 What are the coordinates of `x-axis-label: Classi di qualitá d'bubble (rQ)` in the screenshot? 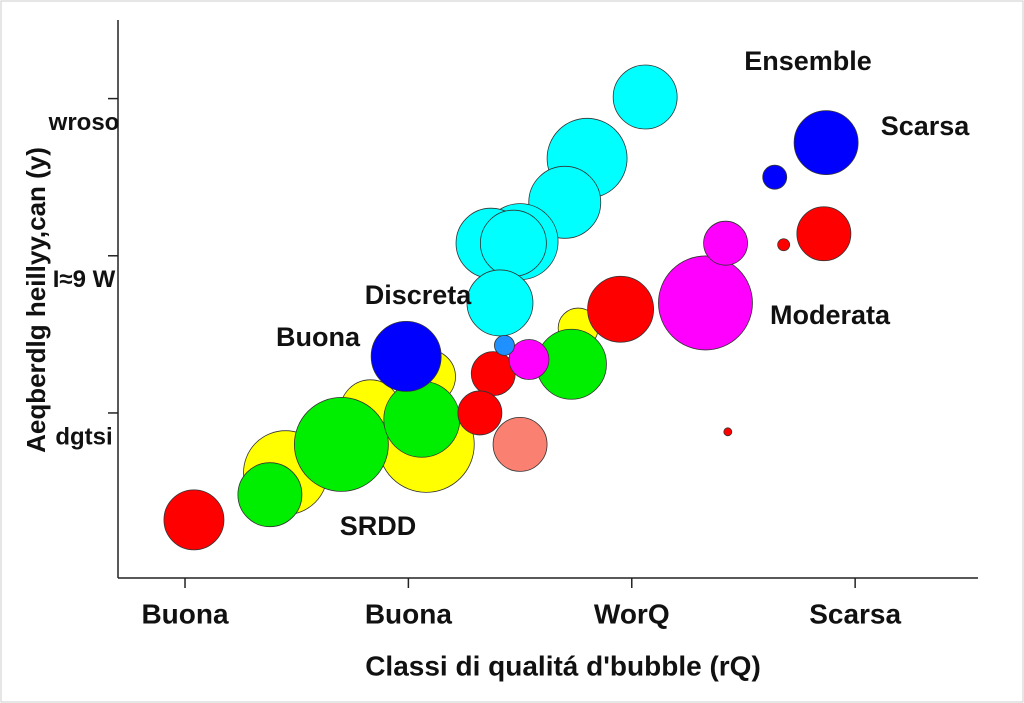 It's located at (563, 665).